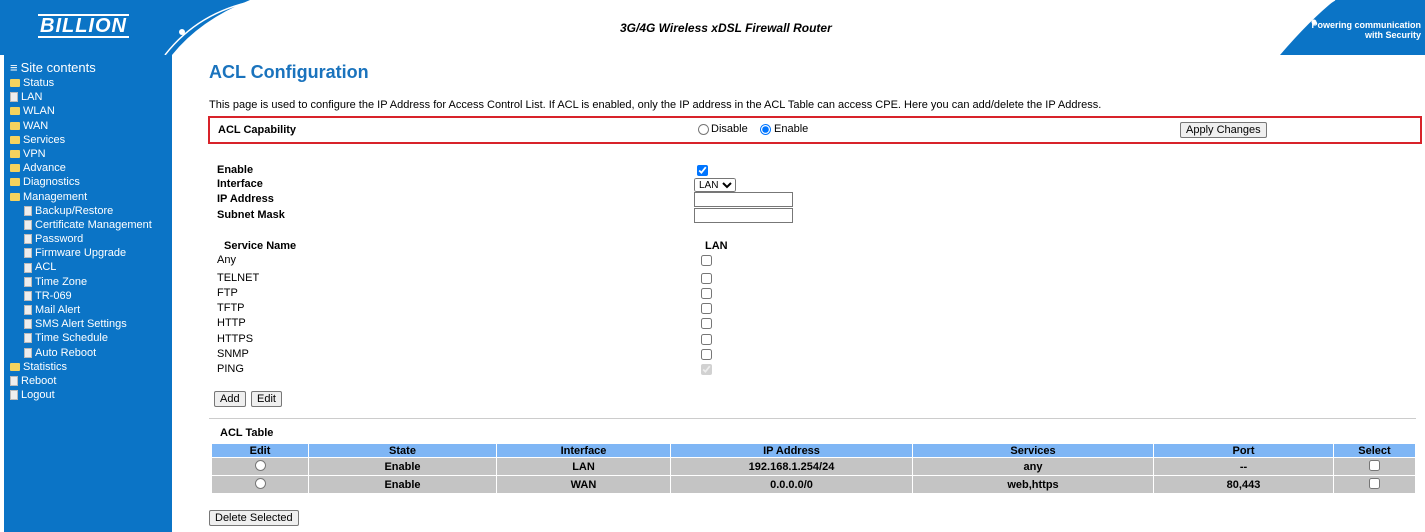  I want to click on product-title: 3G/4G Wireless xDSL Firewall Router, so click(726, 28).